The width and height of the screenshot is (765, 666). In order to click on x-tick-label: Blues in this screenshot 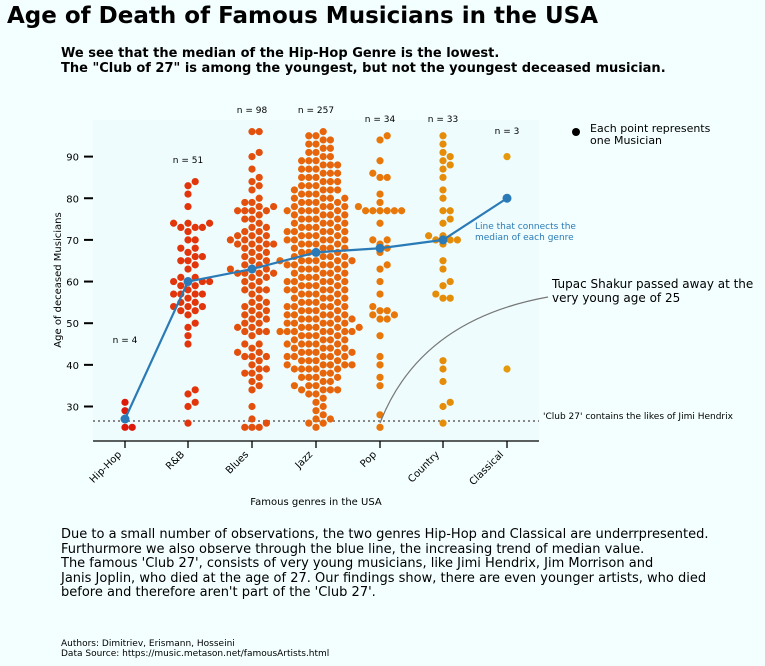, I will do `click(237, 462)`.